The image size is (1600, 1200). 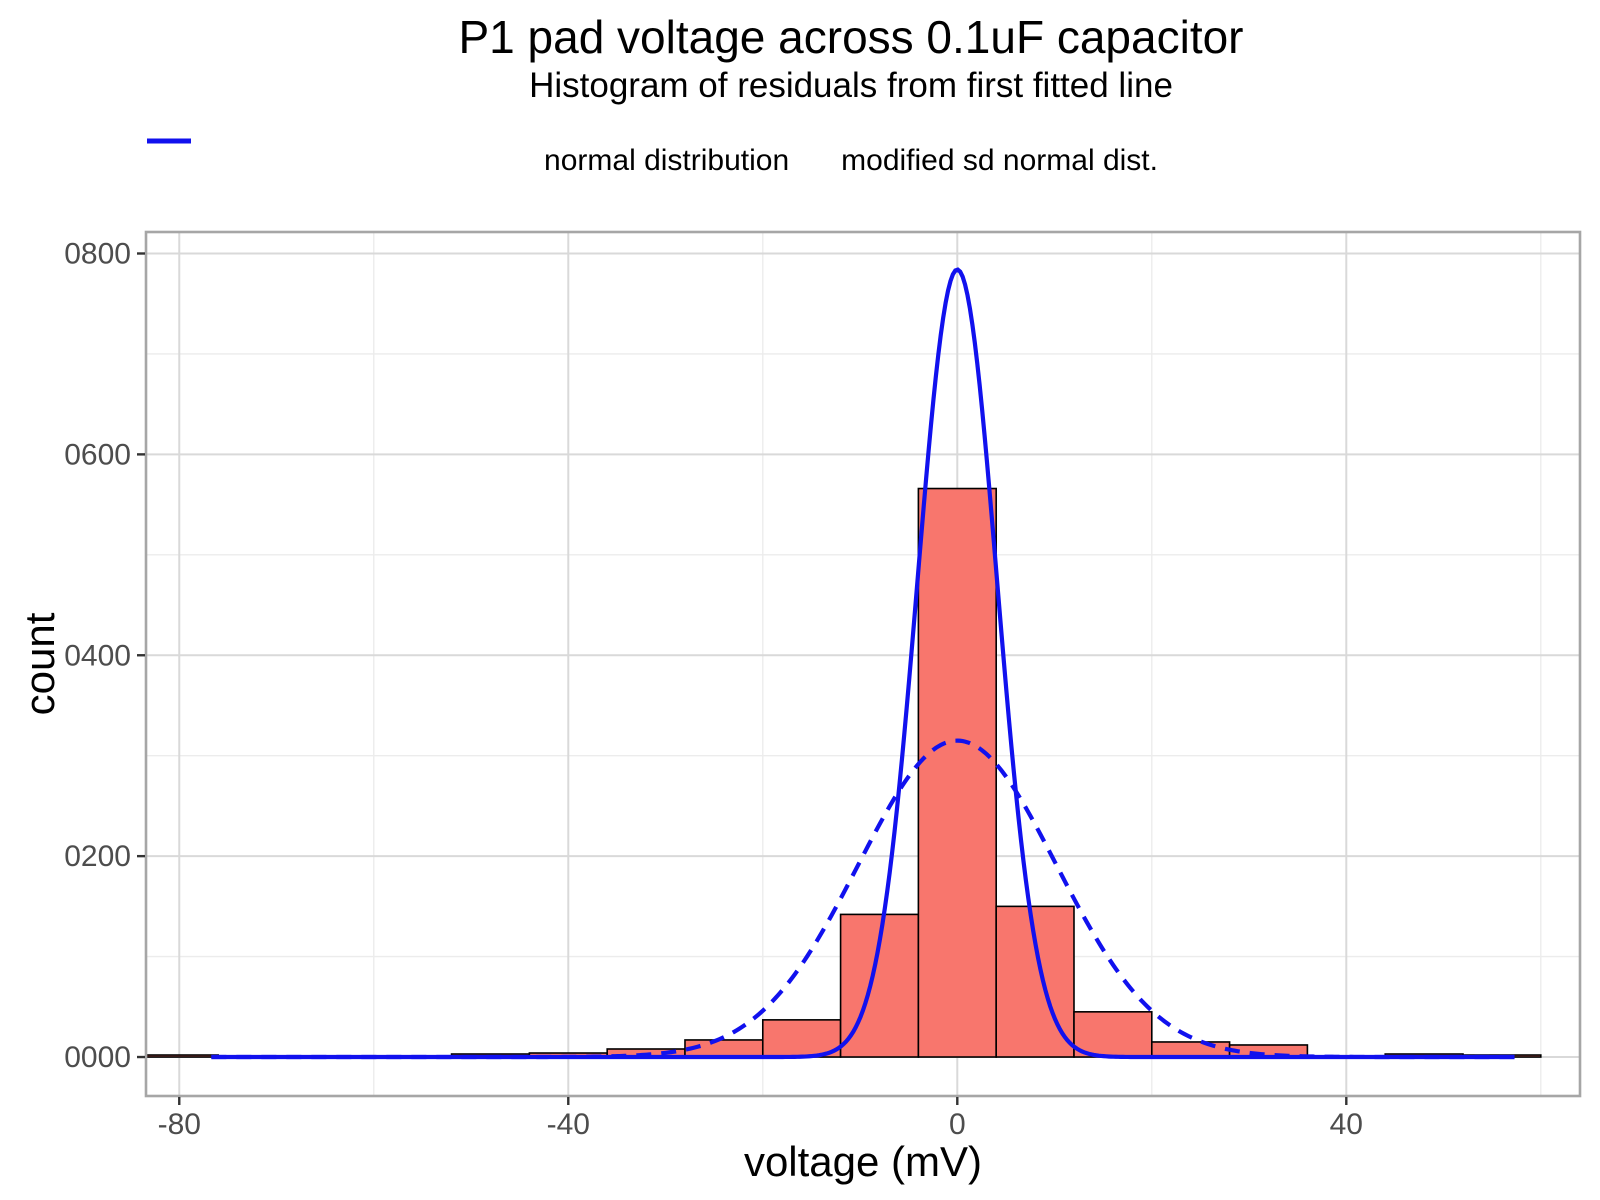 I want to click on legend-item-normal-distribution: normal distribution, so click(x=468, y=158).